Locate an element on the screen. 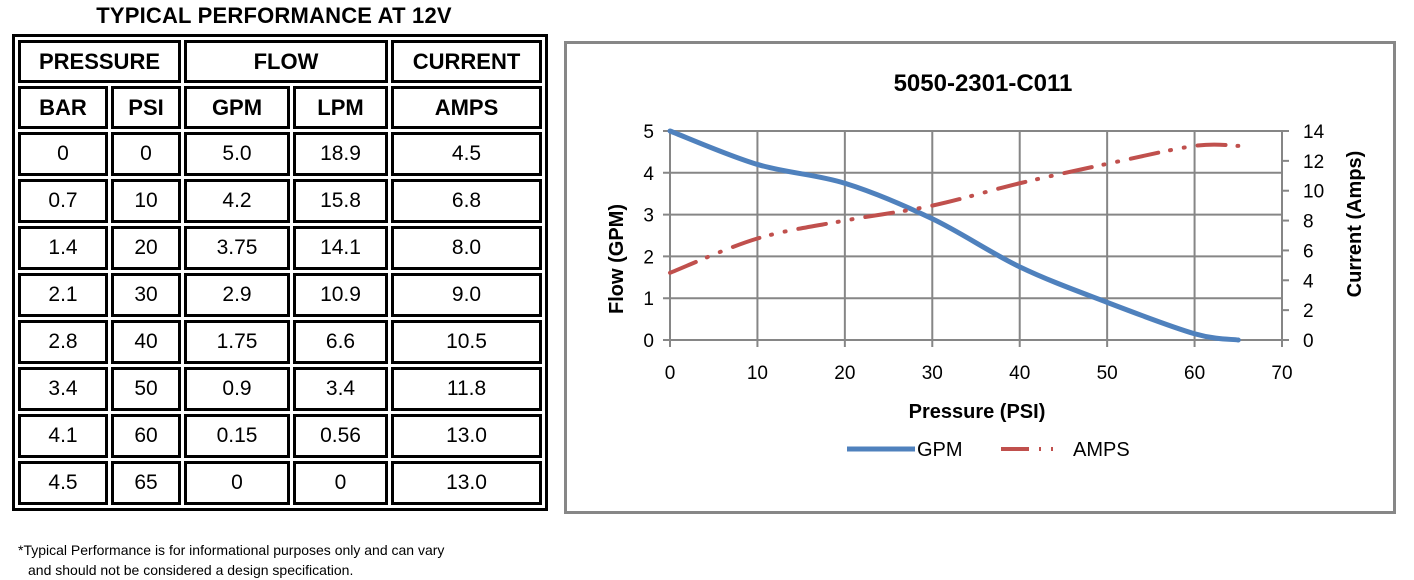 This screenshot has width=1414, height=580. y2-tick-label: 14 is located at coordinates (1314, 132).